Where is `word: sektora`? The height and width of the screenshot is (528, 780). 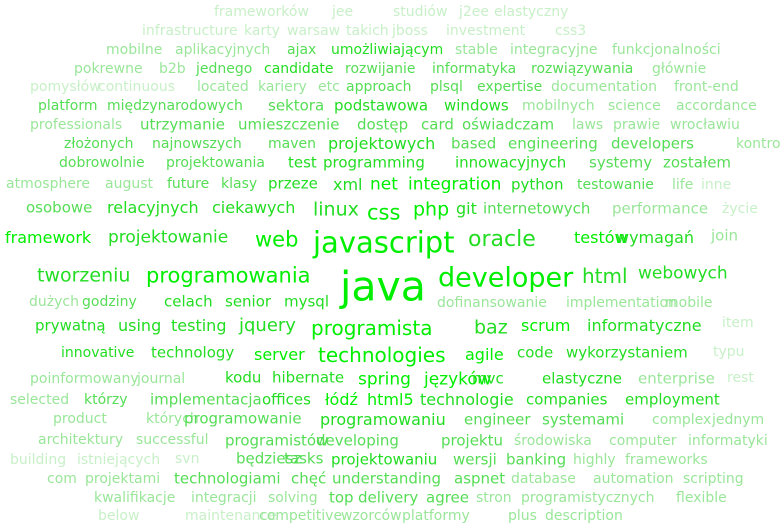
word: sektora is located at coordinates (296, 105).